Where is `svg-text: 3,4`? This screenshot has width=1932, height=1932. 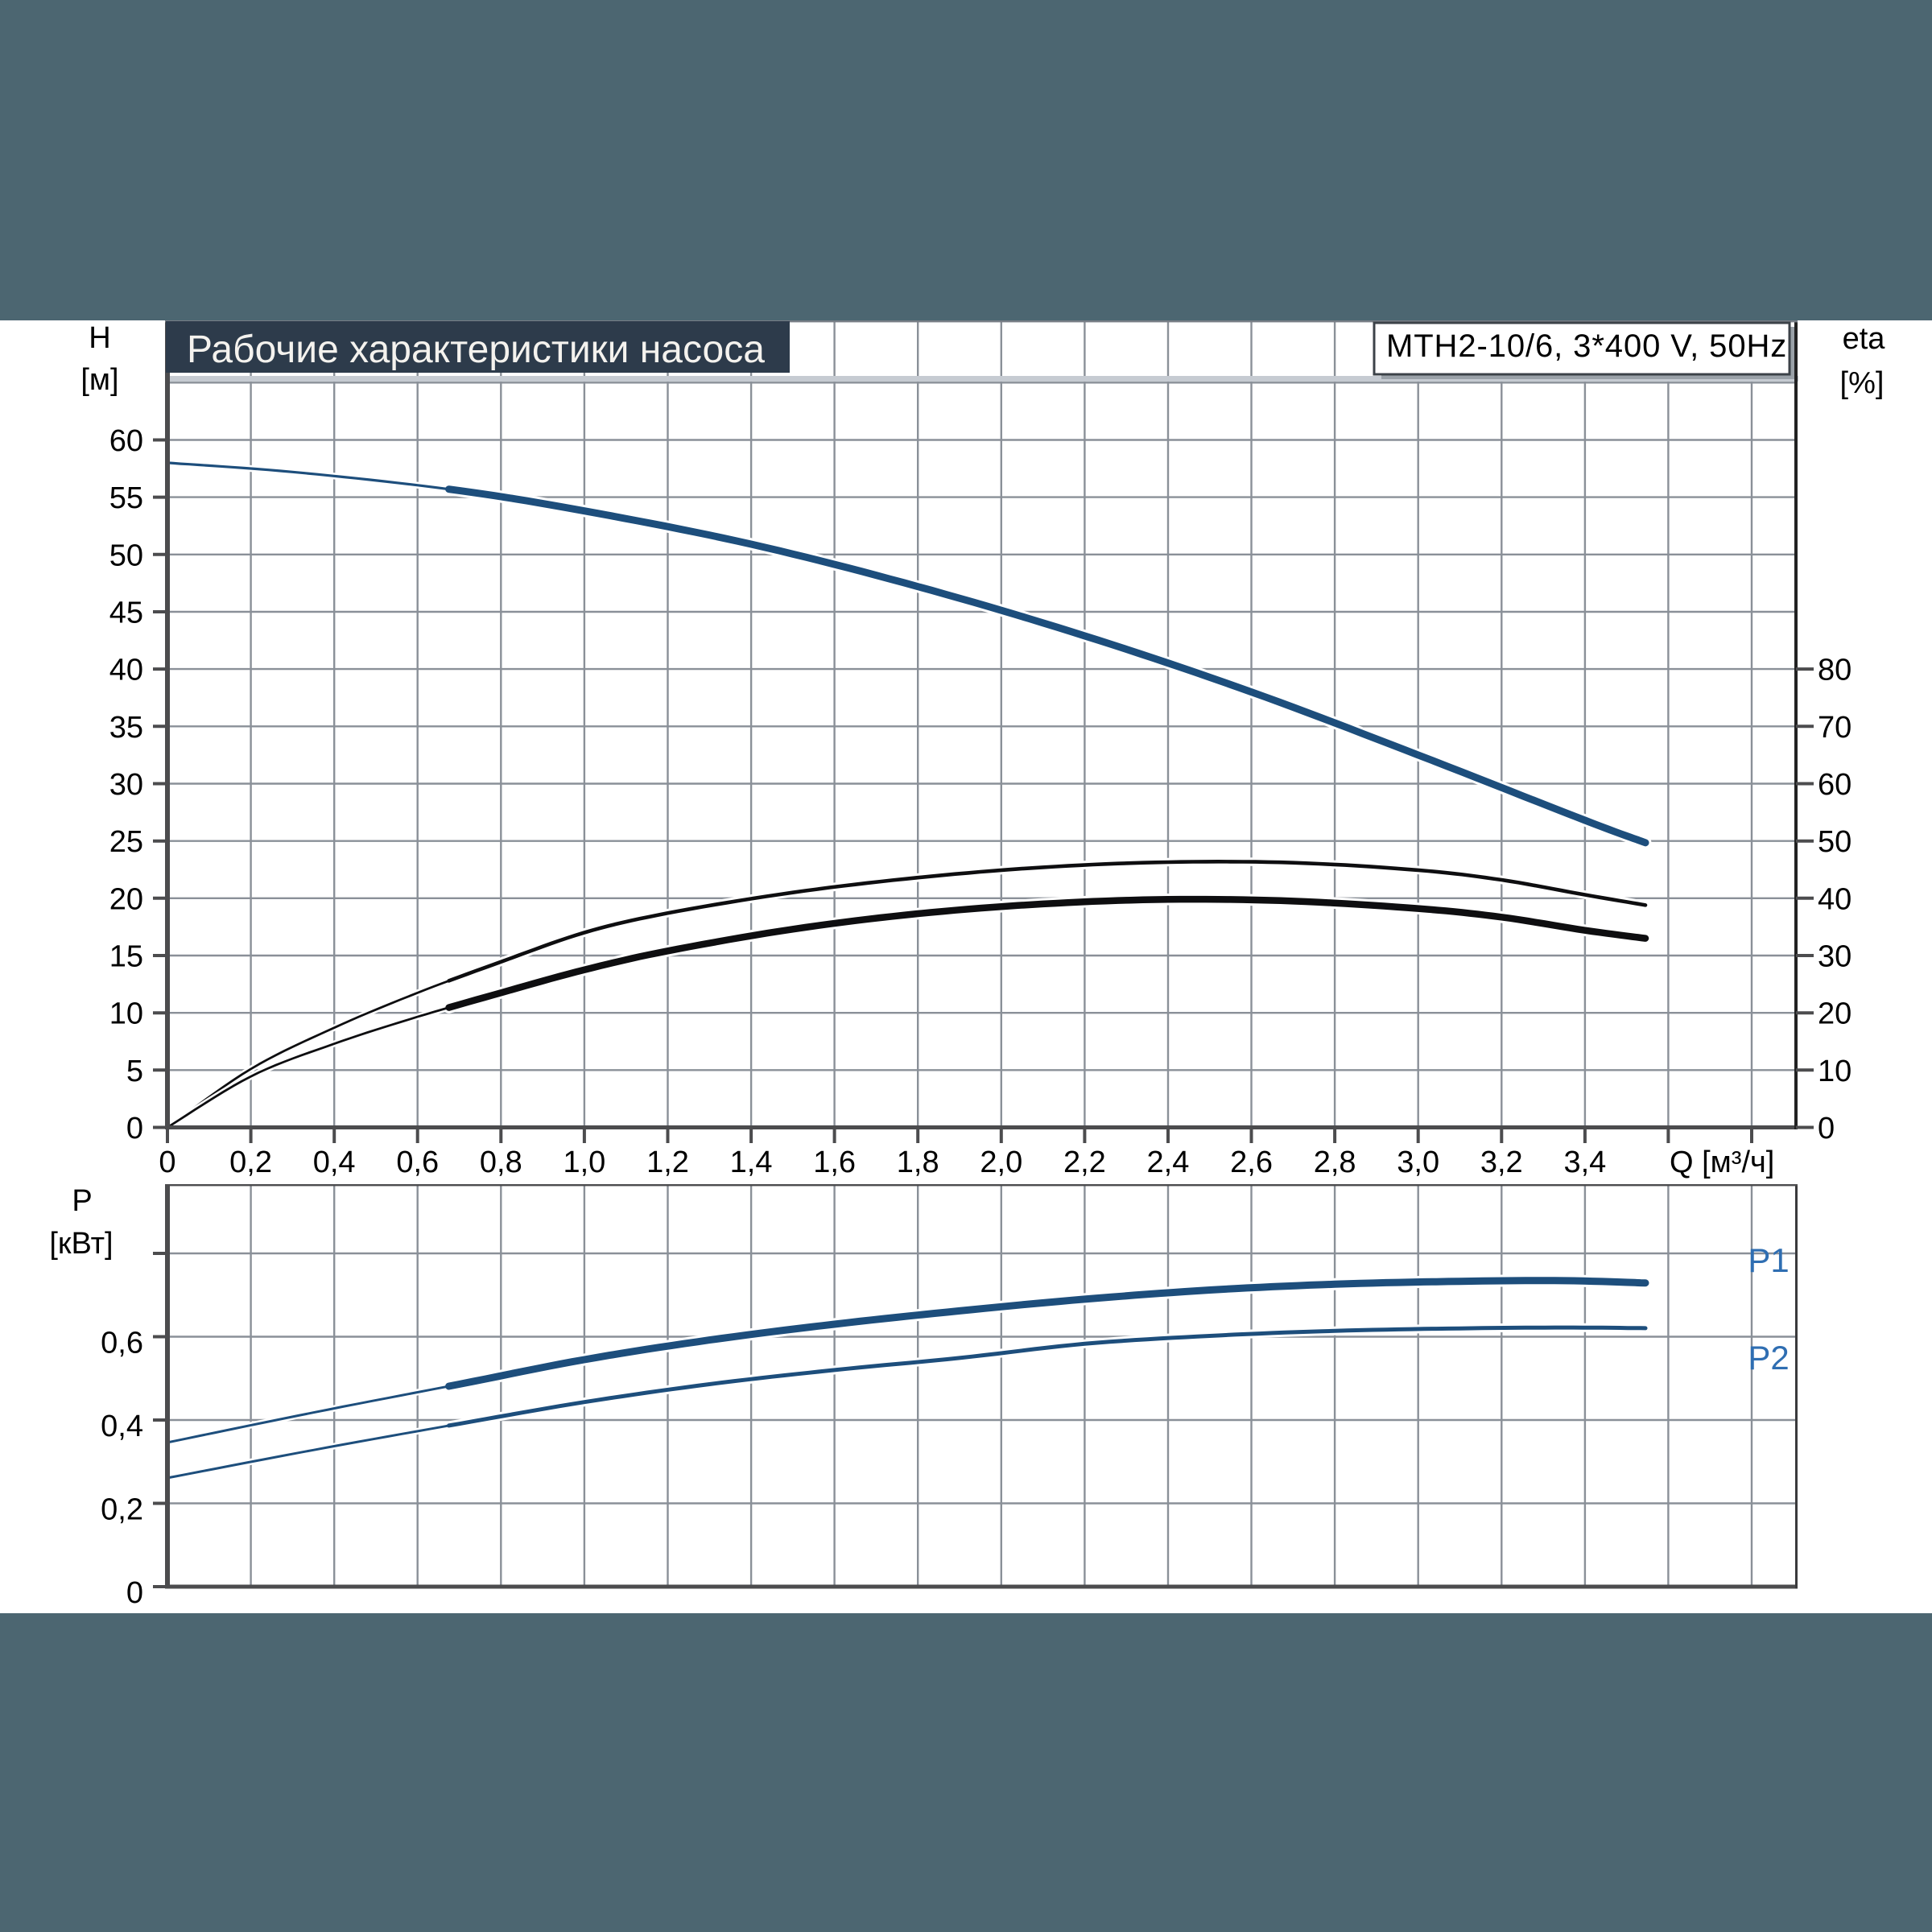 svg-text: 3,4 is located at coordinates (1584, 1162).